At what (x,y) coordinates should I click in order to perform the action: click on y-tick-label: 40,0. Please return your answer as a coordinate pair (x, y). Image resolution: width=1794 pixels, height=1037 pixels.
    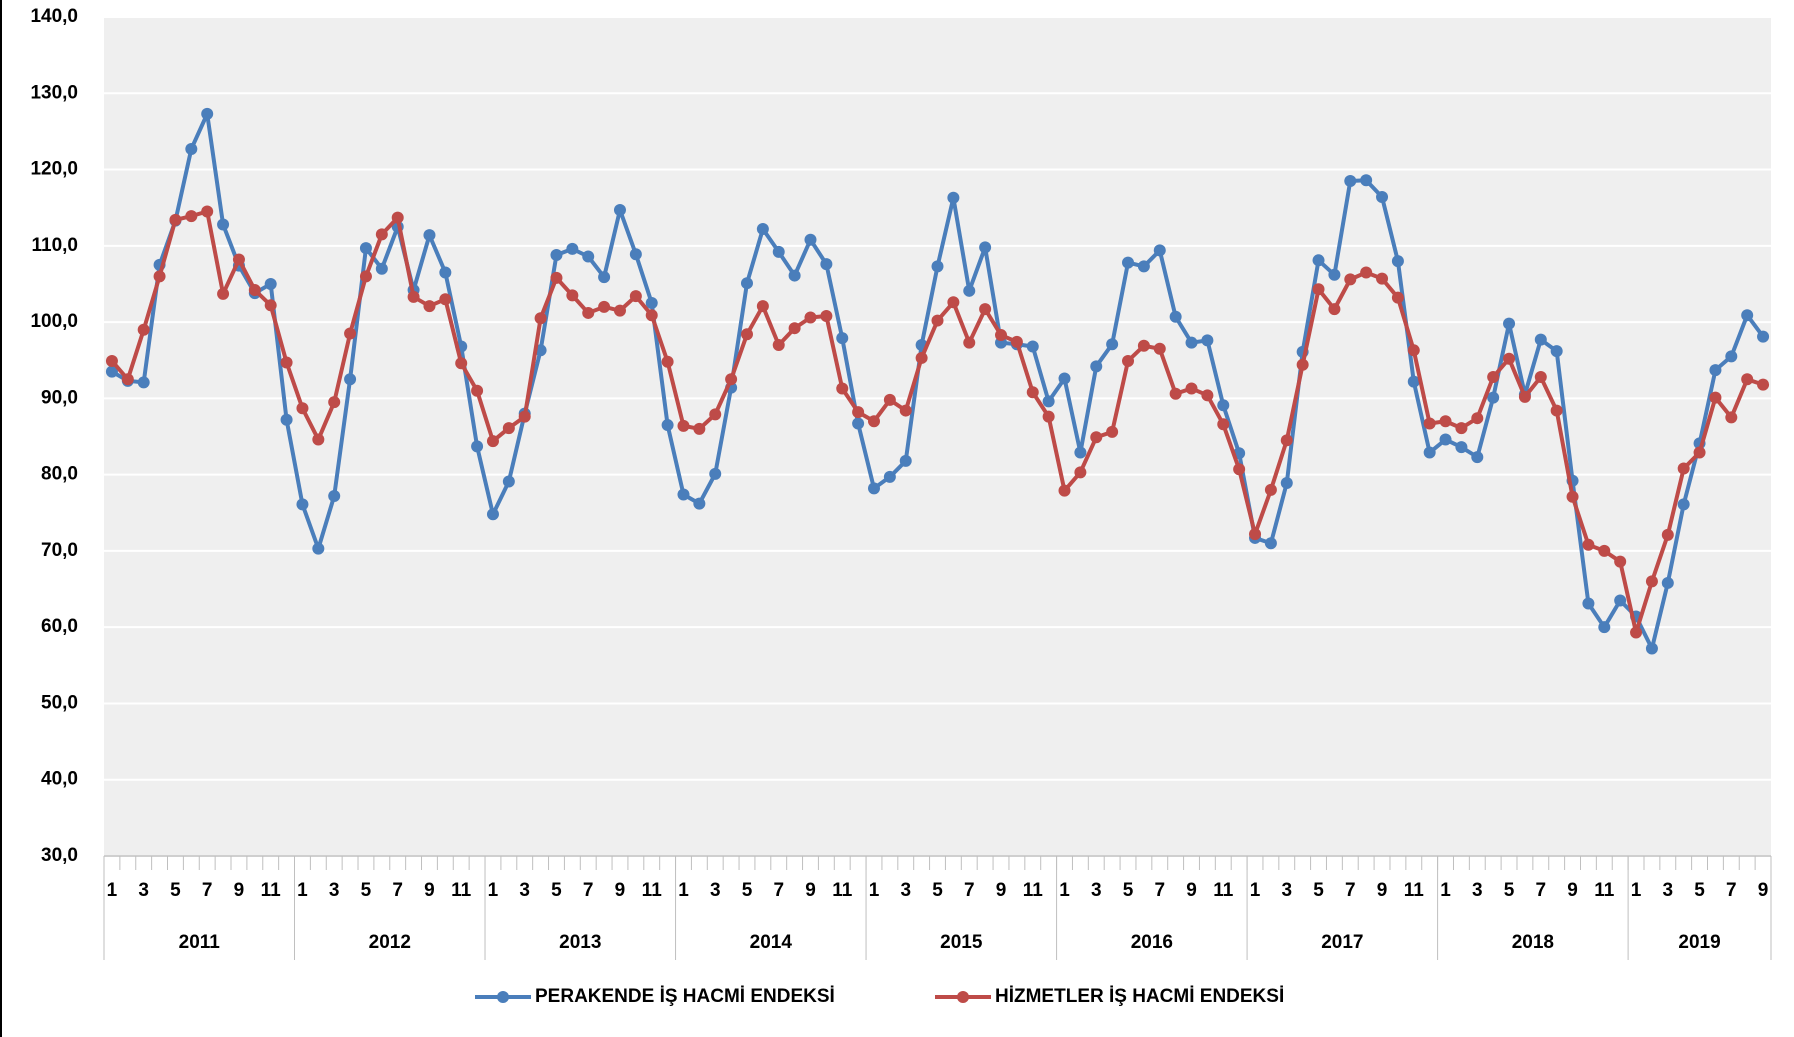
    Looking at the image, I should click on (59, 779).